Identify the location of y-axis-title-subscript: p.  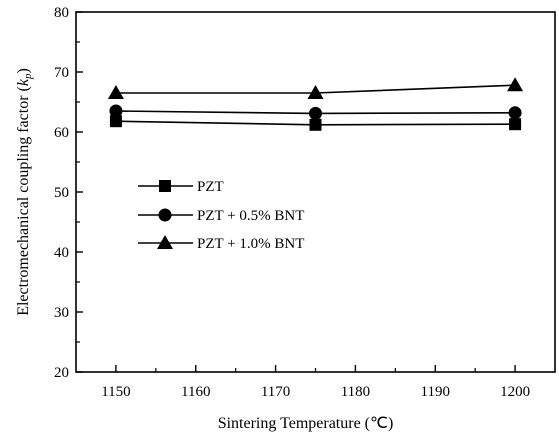
(28, 76).